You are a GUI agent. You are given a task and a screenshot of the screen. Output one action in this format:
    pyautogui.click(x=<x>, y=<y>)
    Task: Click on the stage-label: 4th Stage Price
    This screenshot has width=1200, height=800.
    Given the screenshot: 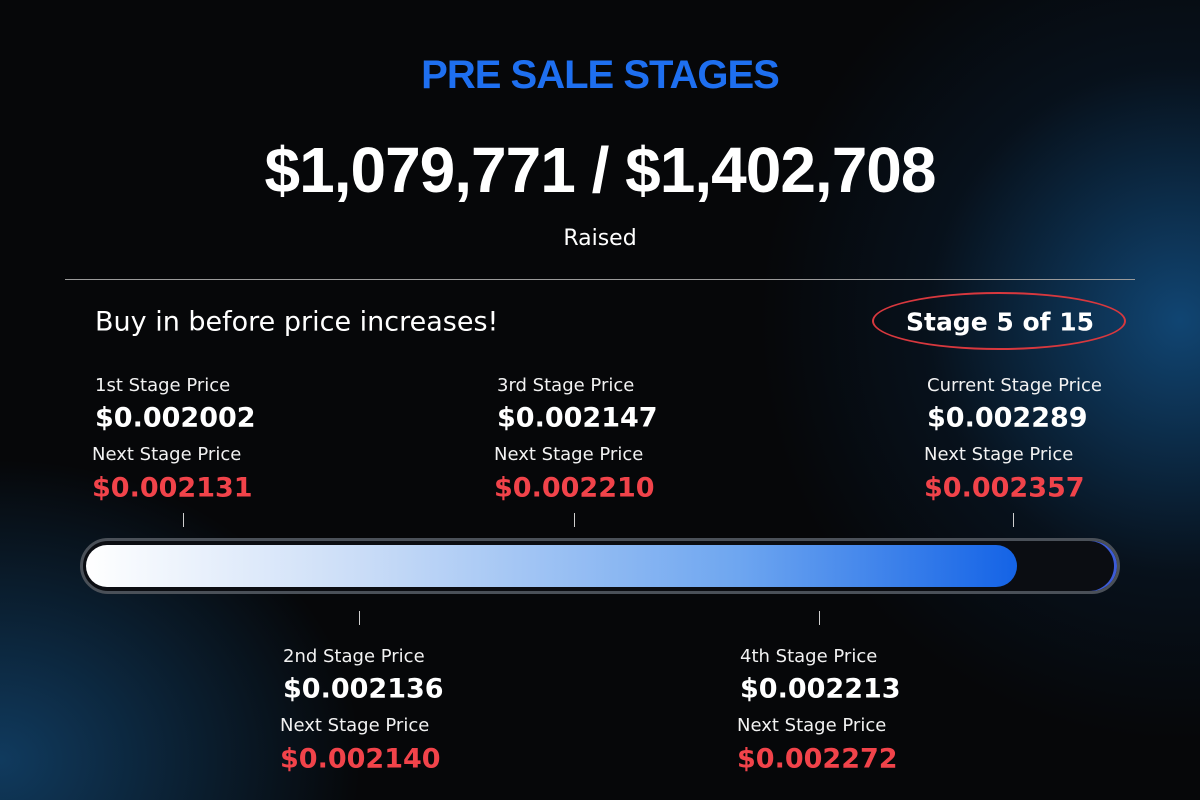 What is the action you would take?
    pyautogui.click(x=809, y=656)
    